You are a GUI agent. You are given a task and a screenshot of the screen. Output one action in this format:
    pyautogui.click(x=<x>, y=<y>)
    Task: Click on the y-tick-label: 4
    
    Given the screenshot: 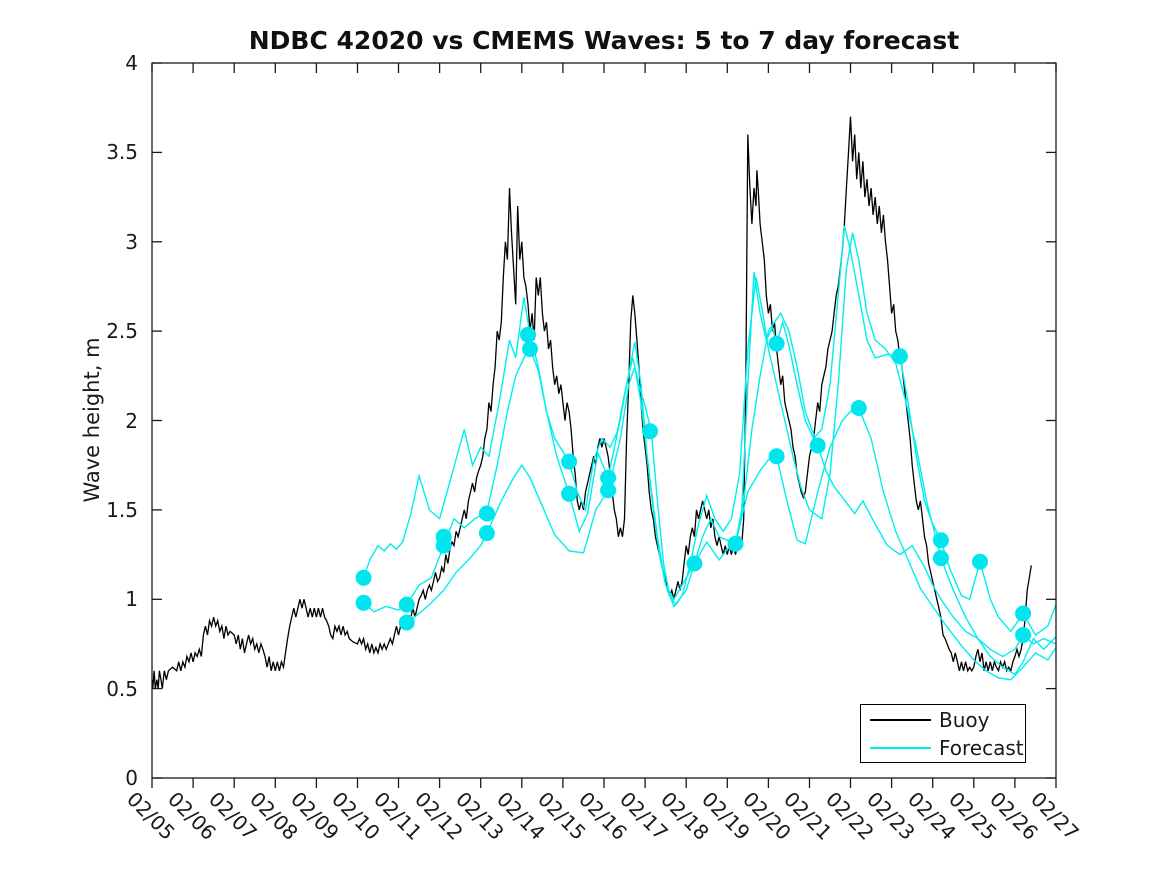 What is the action you would take?
    pyautogui.click(x=131, y=63)
    